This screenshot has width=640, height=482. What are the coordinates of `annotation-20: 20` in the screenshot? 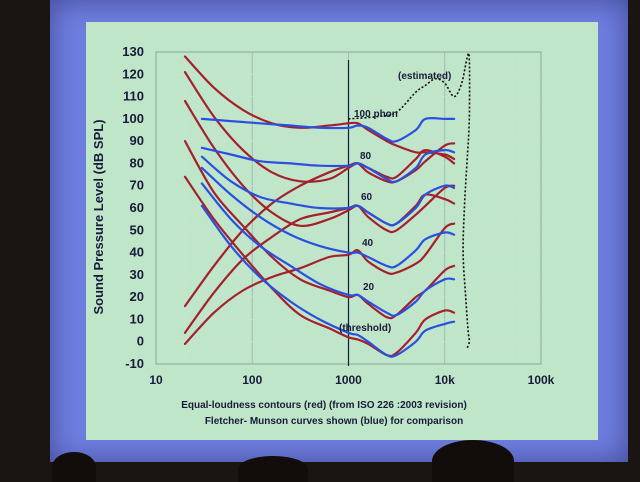 It's located at (369, 287).